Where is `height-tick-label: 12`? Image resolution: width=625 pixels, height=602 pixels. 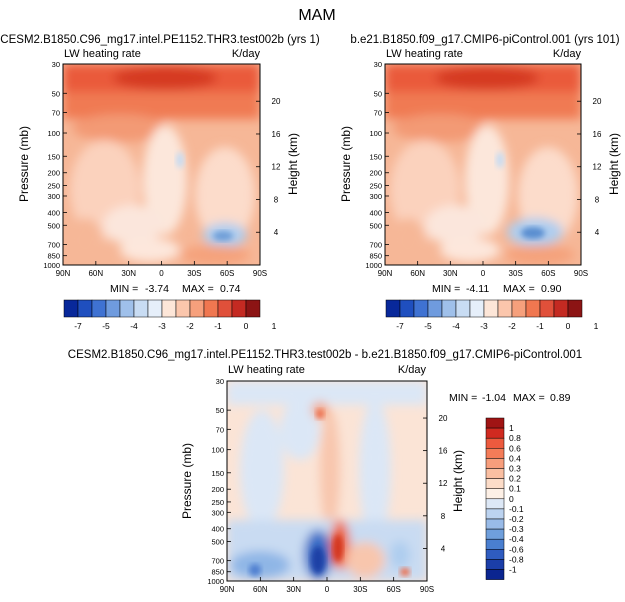
height-tick-label: 12 is located at coordinates (597, 167).